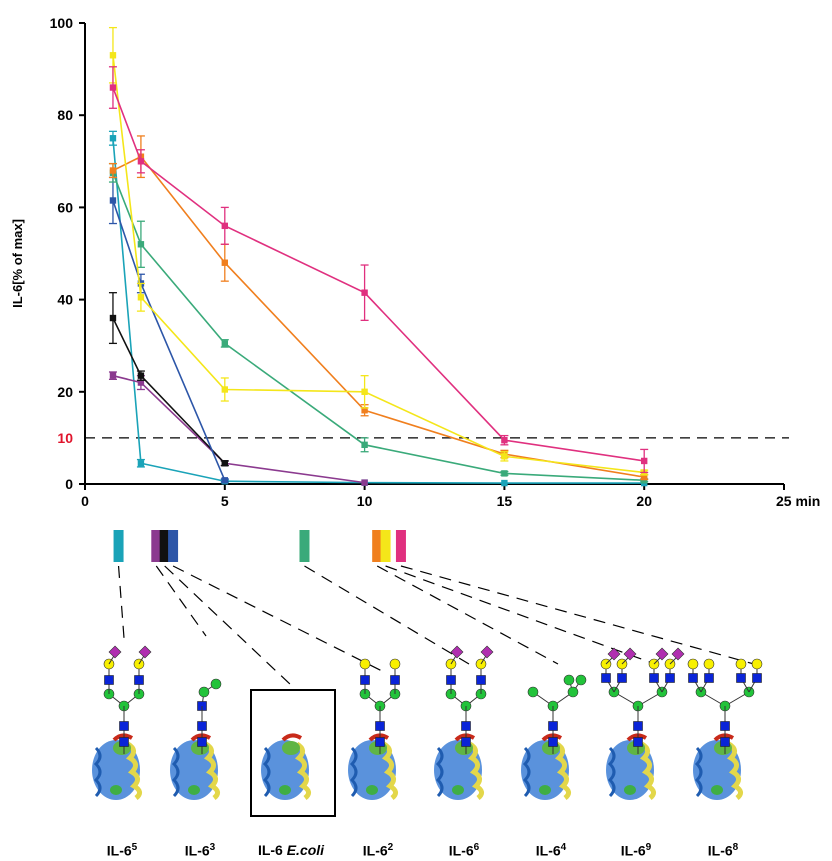  What do you see at coordinates (458, 770) in the screenshot?
I see `protein-blob` at bounding box center [458, 770].